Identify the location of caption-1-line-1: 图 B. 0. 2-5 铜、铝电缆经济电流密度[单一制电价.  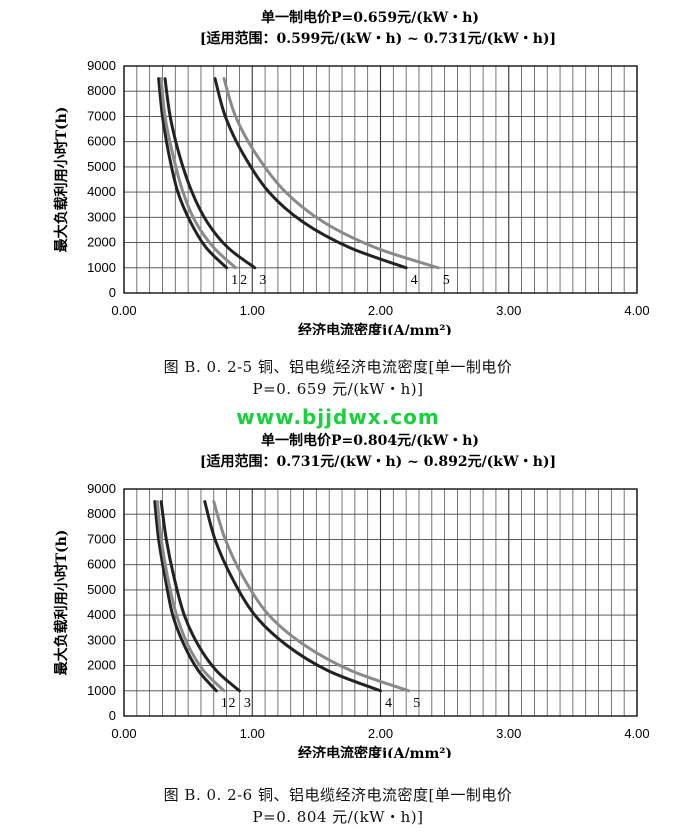
(338, 367).